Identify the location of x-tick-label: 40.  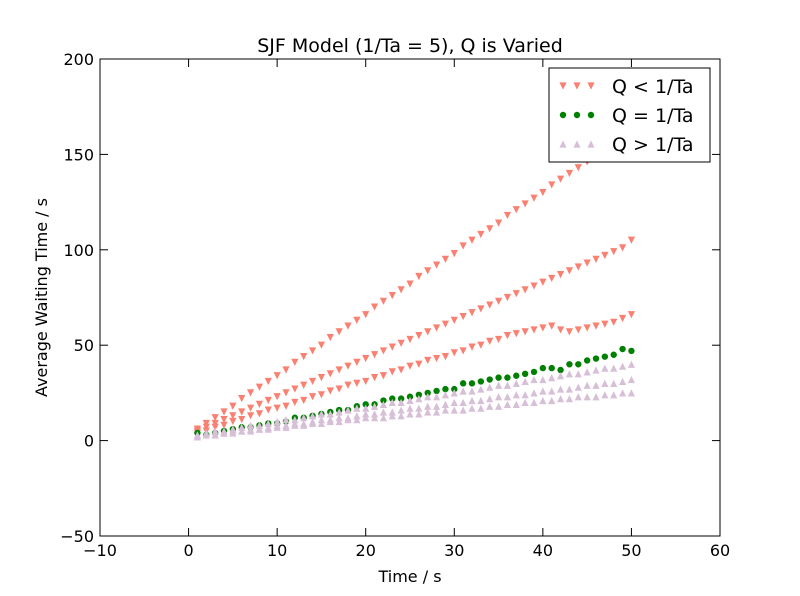
(543, 550).